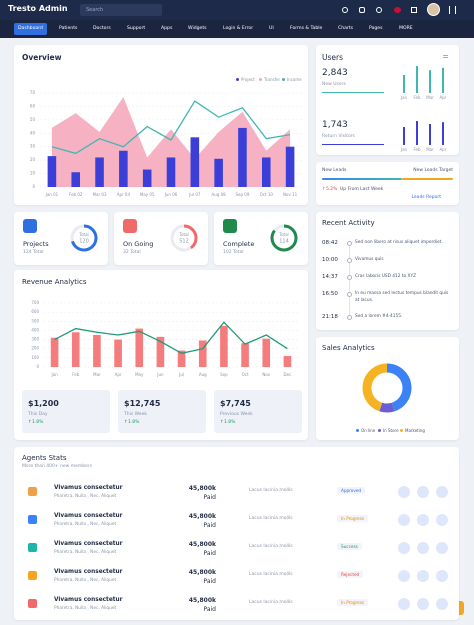 The image size is (474, 625). I want to click on amount-label: Paid, so click(209, 497).